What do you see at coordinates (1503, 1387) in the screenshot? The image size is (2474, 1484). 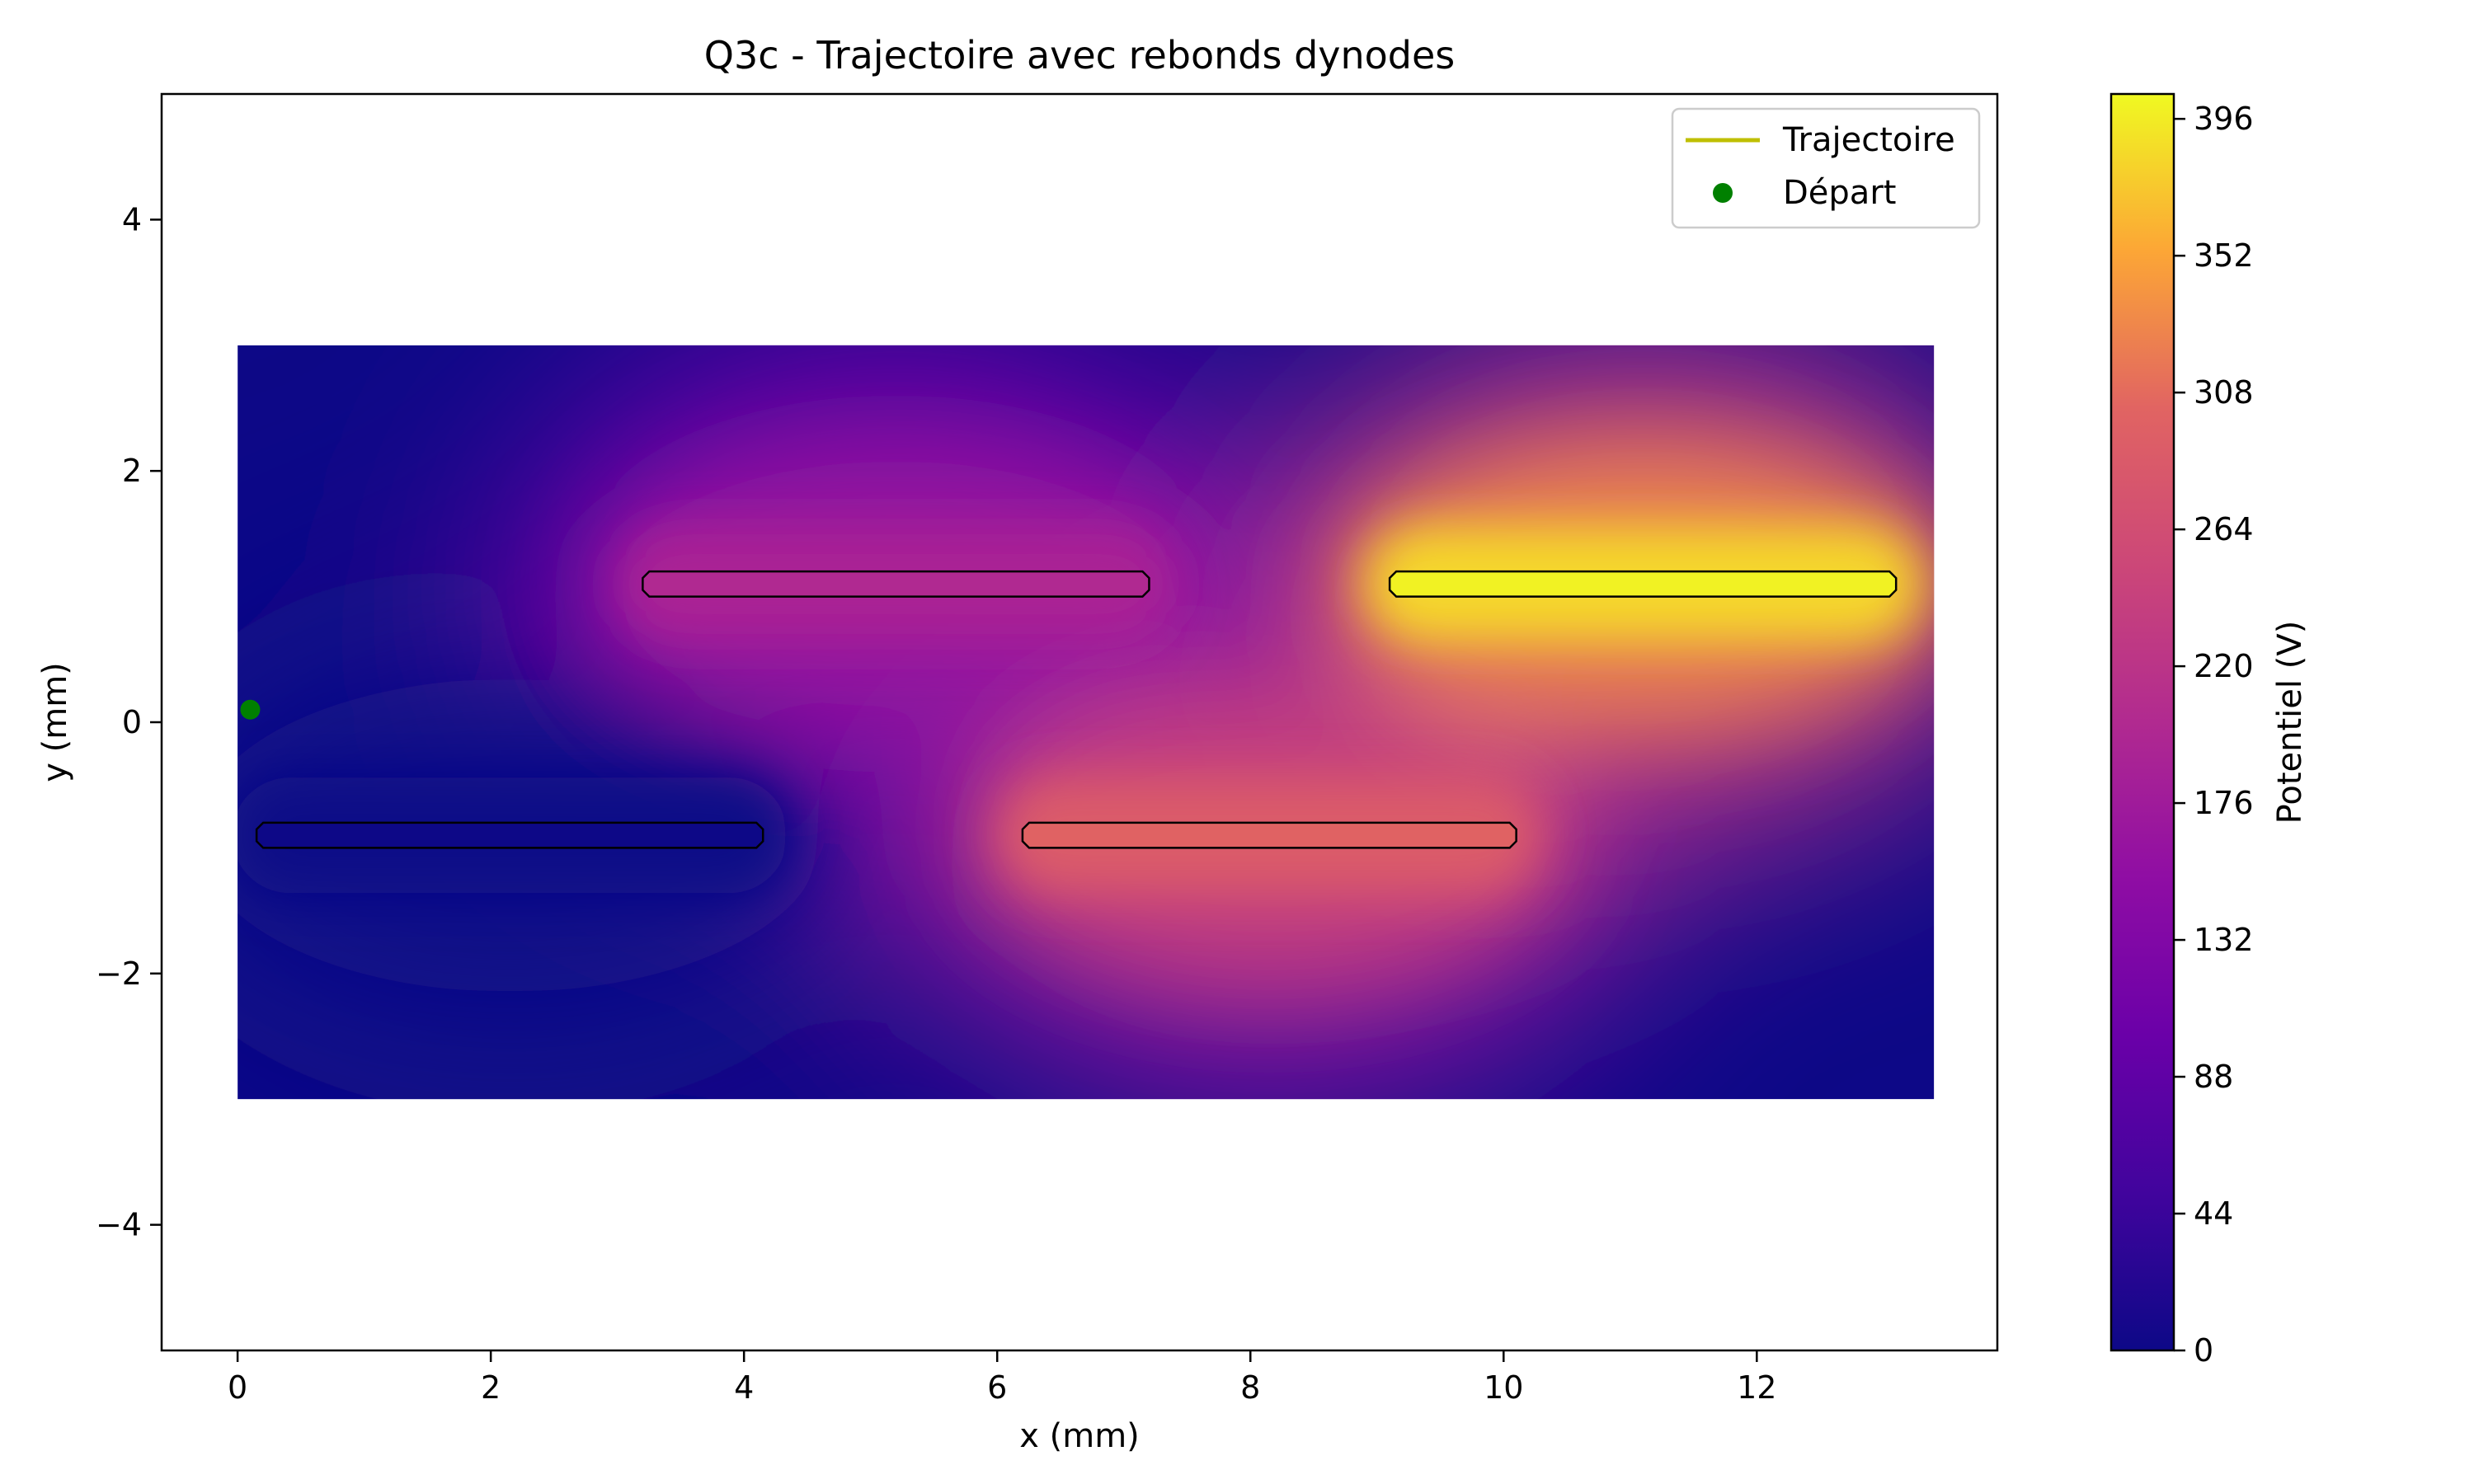 I see `x-tick-label: 10` at bounding box center [1503, 1387].